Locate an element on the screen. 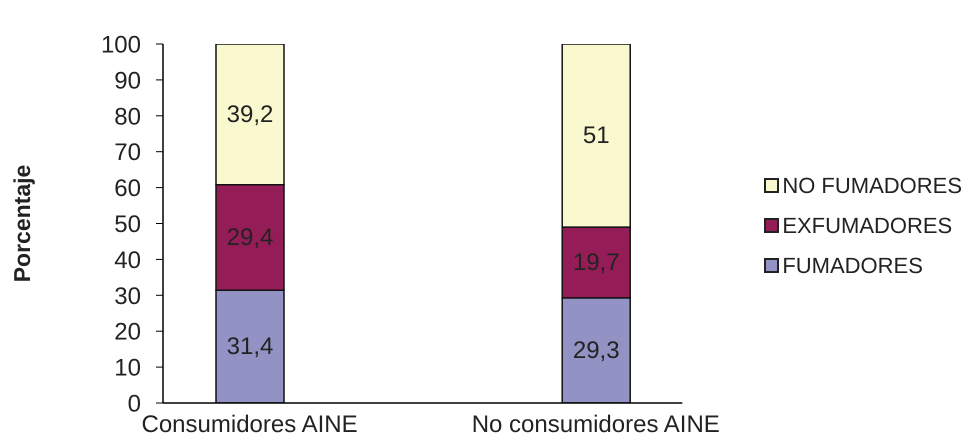  data-label: 31,4 is located at coordinates (250, 346).